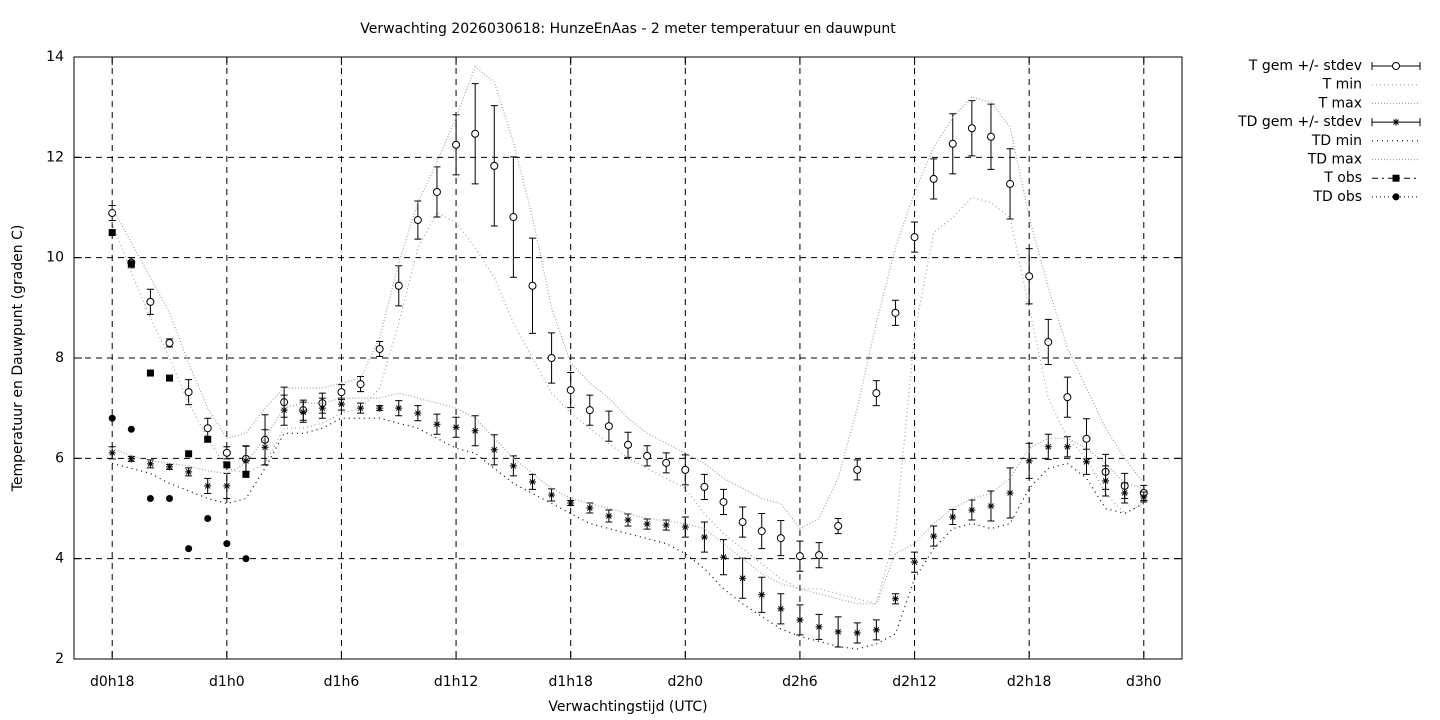  Describe the element at coordinates (18, 359) in the screenshot. I see `y-axis-label: Temperatuur en Dauwpunt (graden C)` at that location.